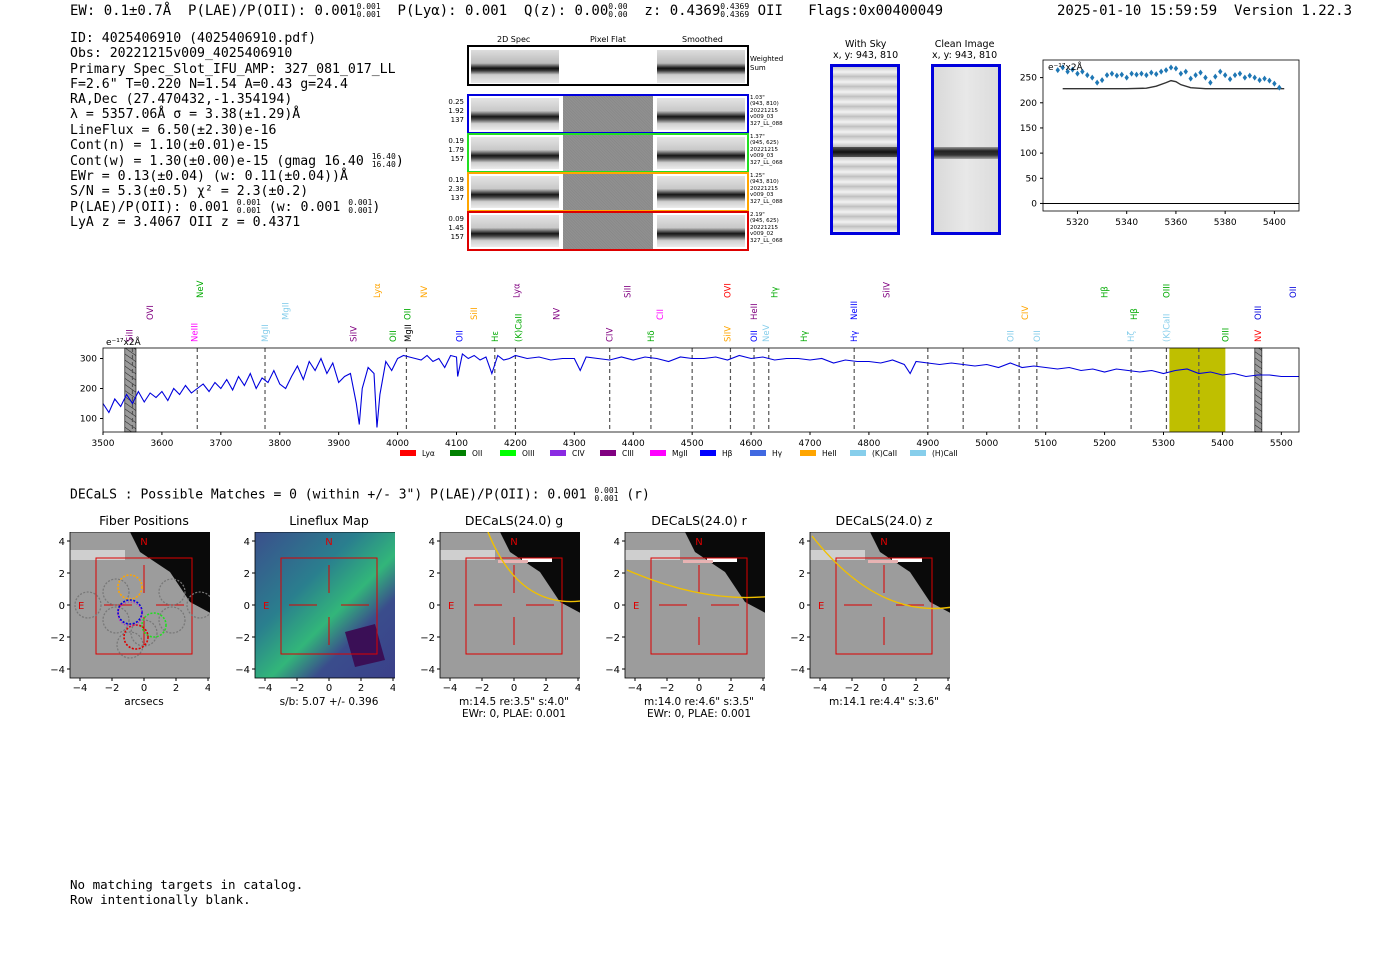  What do you see at coordinates (315, 613) in the screenshot?
I see `panel-image-flux: N E −4 −4 −2 −2 0 0 2 2 4 4` at bounding box center [315, 613].